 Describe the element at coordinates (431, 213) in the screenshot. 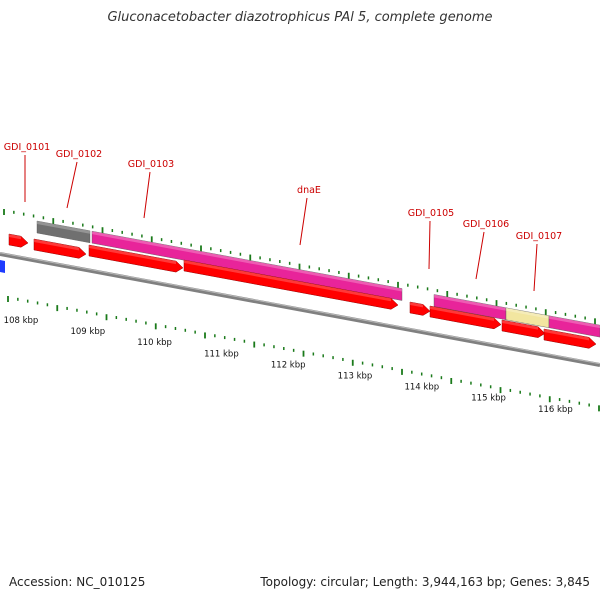

I see `gene-label-GDI_0105: GDI_0105` at that location.